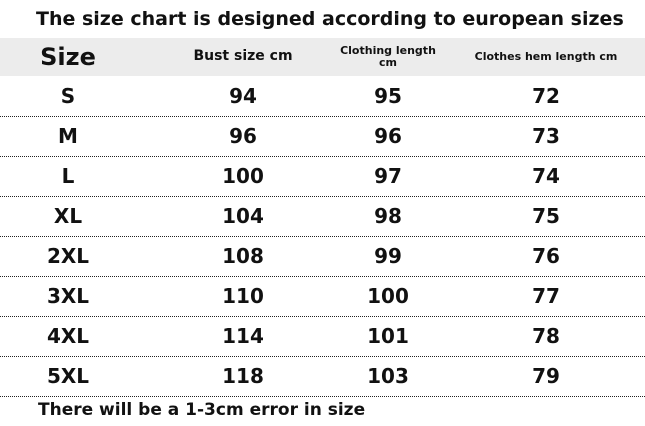 The height and width of the screenshot is (426, 645). Describe the element at coordinates (388, 176) in the screenshot. I see `value-cell: 97` at that location.